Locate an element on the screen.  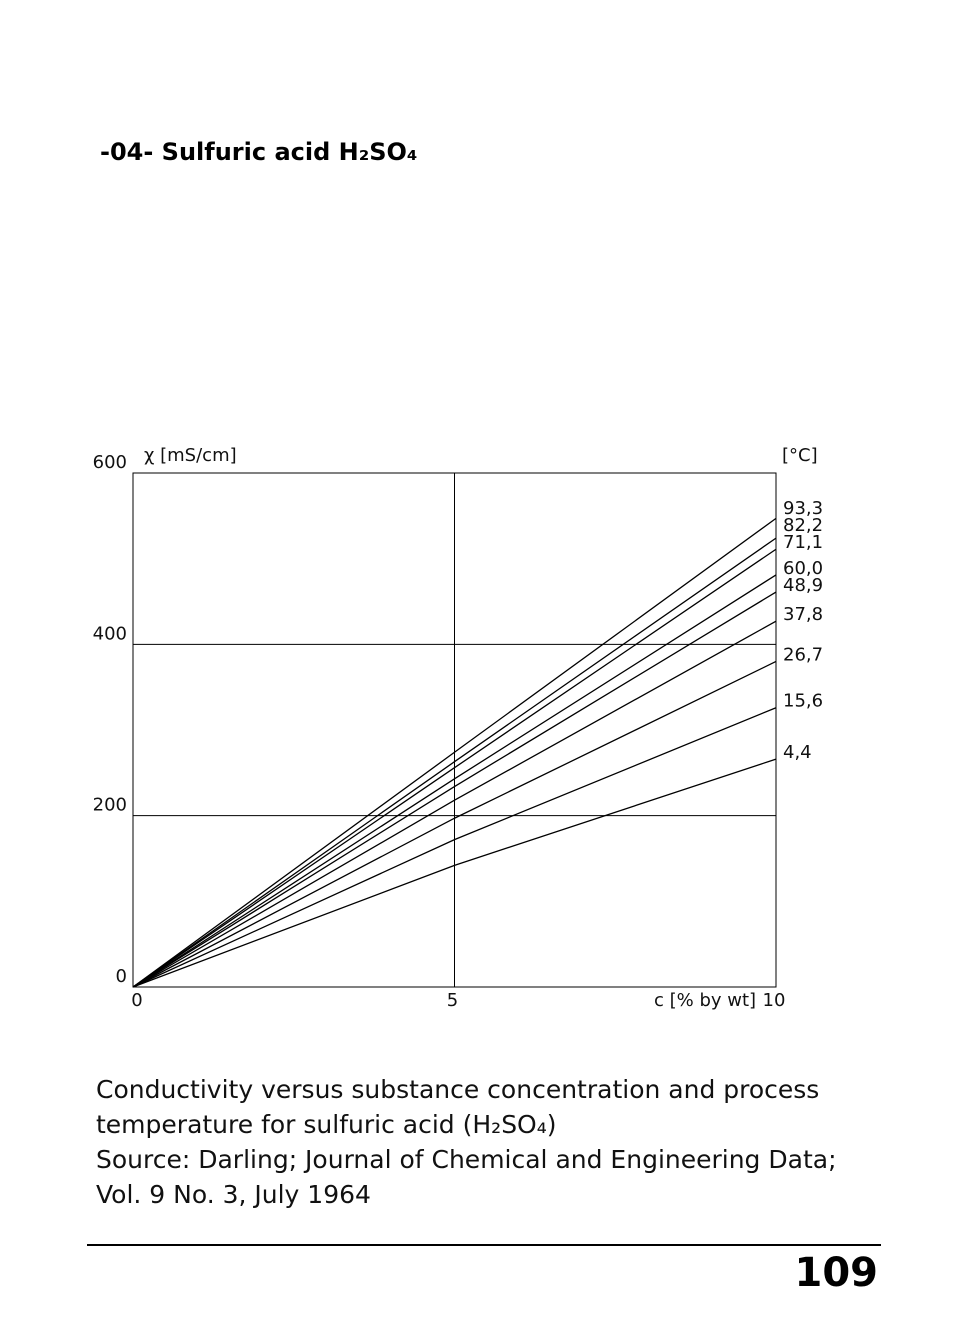
page-title: -04- Sulfuric acid H₂SO₄ is located at coordinates (259, 152).